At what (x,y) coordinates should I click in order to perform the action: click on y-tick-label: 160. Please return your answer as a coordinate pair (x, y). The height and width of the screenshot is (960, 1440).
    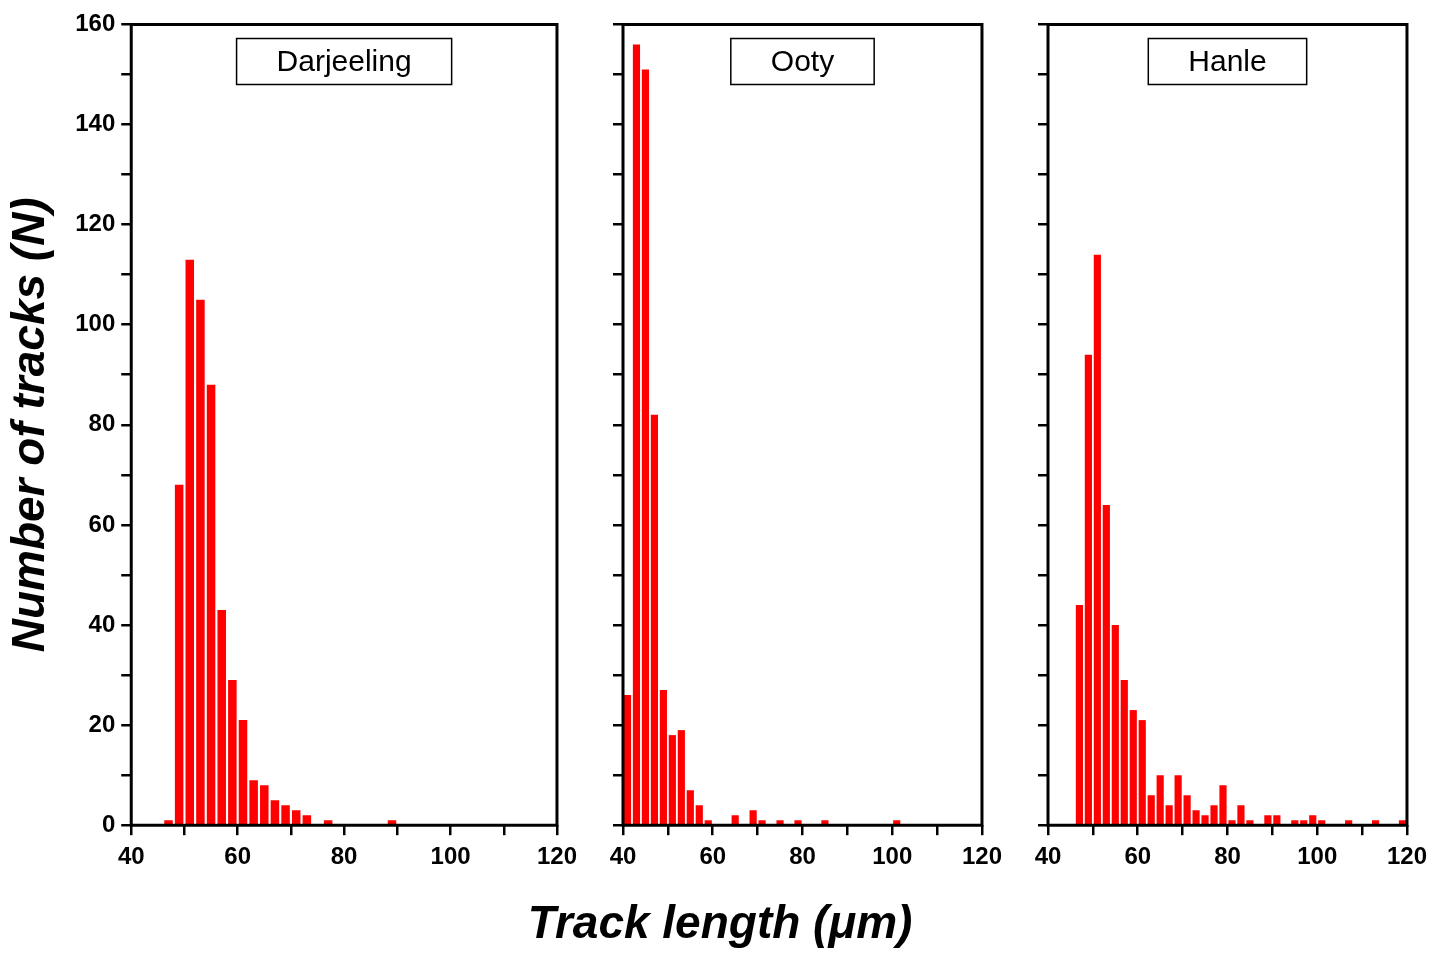
    Looking at the image, I should click on (95, 23).